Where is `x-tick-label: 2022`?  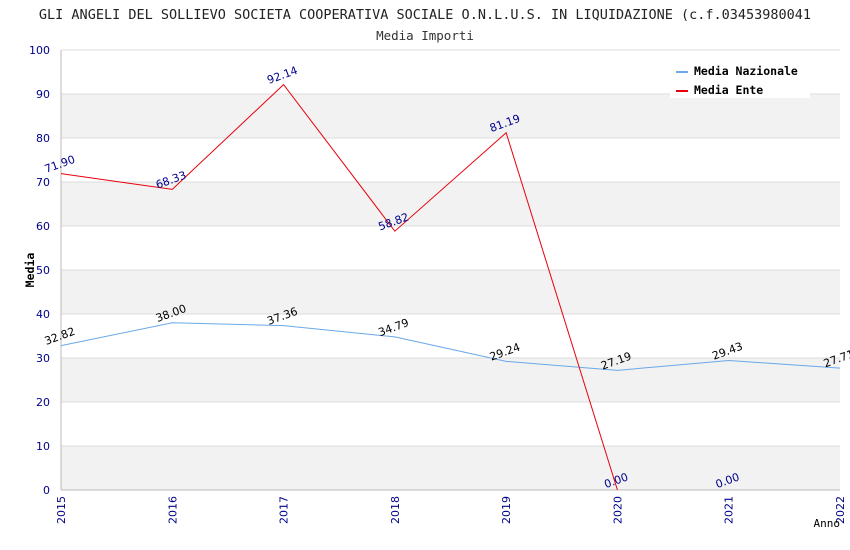
x-tick-label: 2022 is located at coordinates (840, 510).